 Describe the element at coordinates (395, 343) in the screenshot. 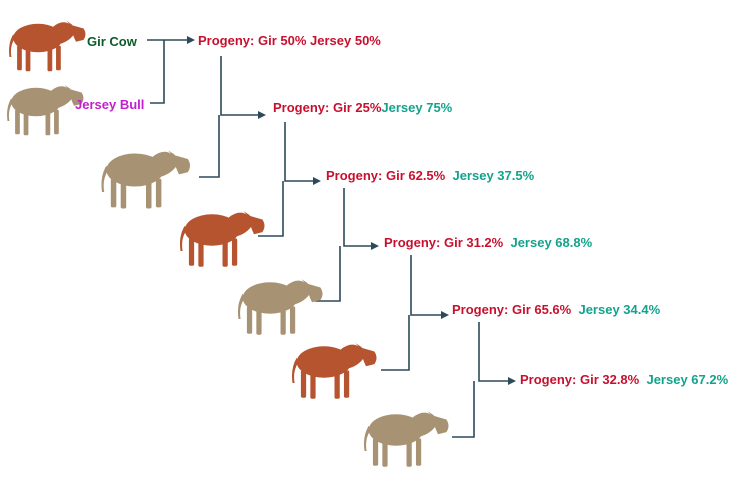

I see `connector-sire5` at that location.